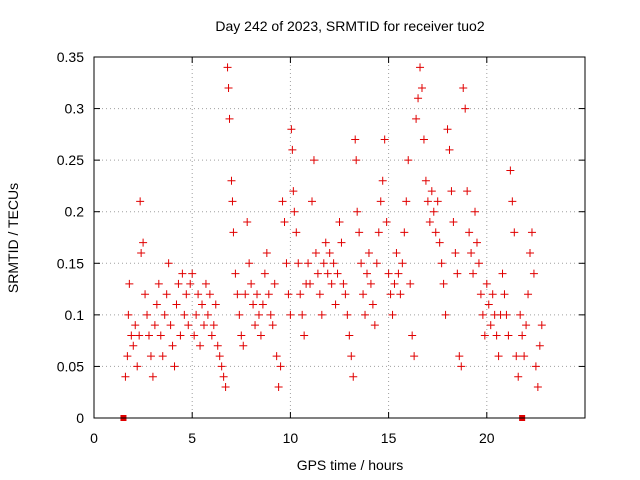  I want to click on y-tick-label: 0.1, so click(75, 315).